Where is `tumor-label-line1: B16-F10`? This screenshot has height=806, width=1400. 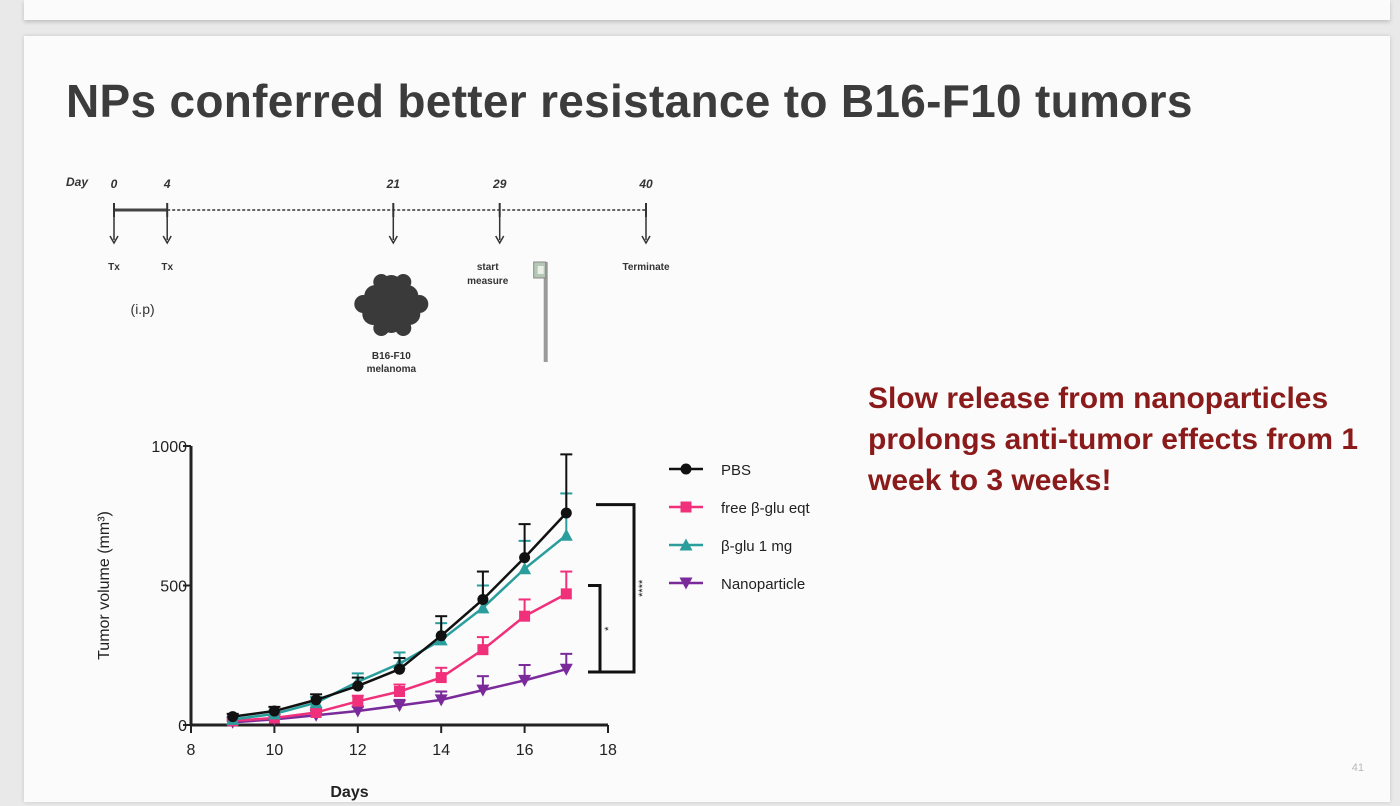
tumor-label-line1: B16-F10 is located at coordinates (391, 356).